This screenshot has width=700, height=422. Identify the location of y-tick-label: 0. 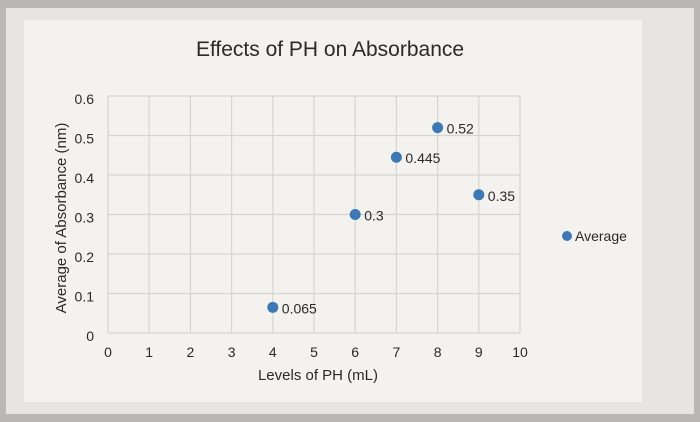
(90, 336).